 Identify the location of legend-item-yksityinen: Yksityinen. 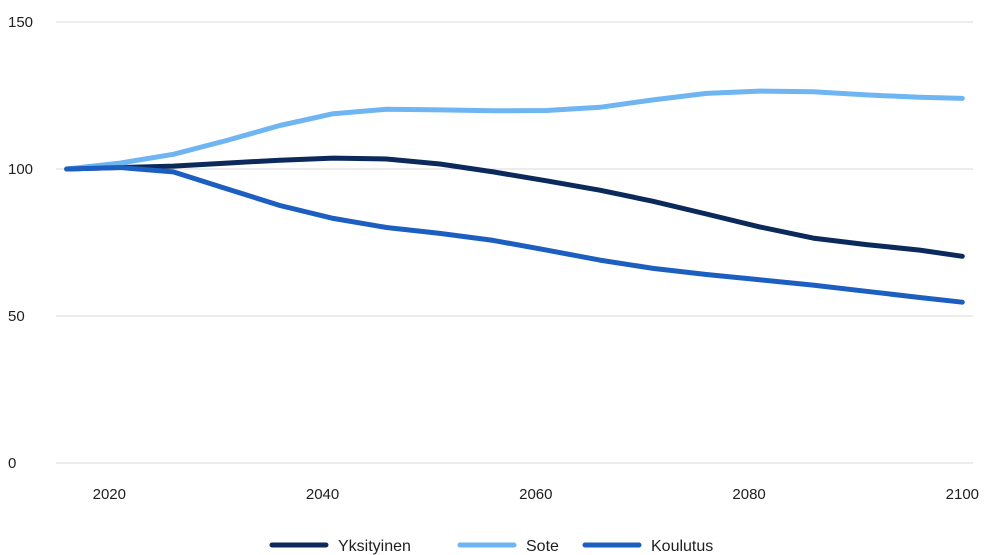
(340, 546).